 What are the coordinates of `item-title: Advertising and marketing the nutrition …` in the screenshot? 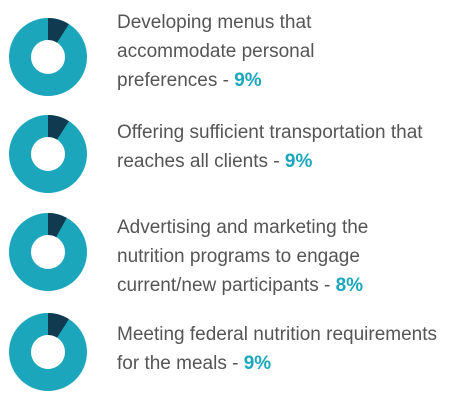 It's located at (243, 256).